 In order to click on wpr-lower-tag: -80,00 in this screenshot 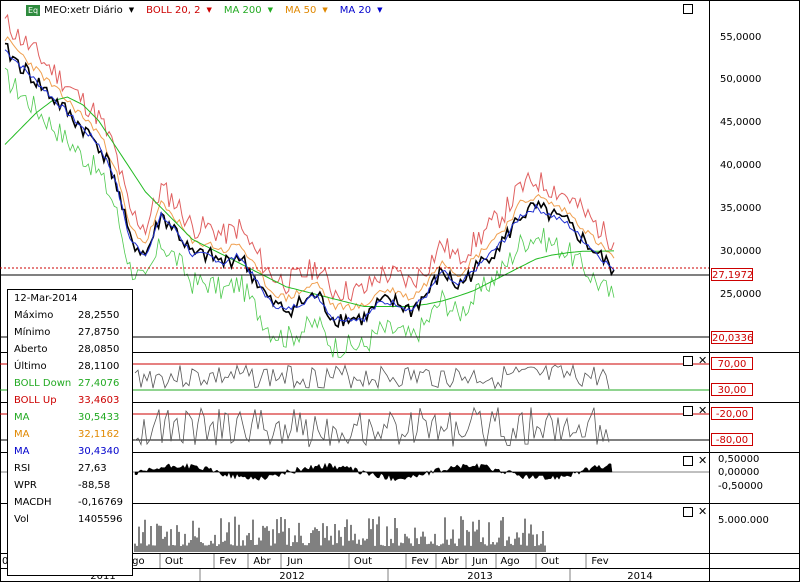, I will do `click(732, 439)`.